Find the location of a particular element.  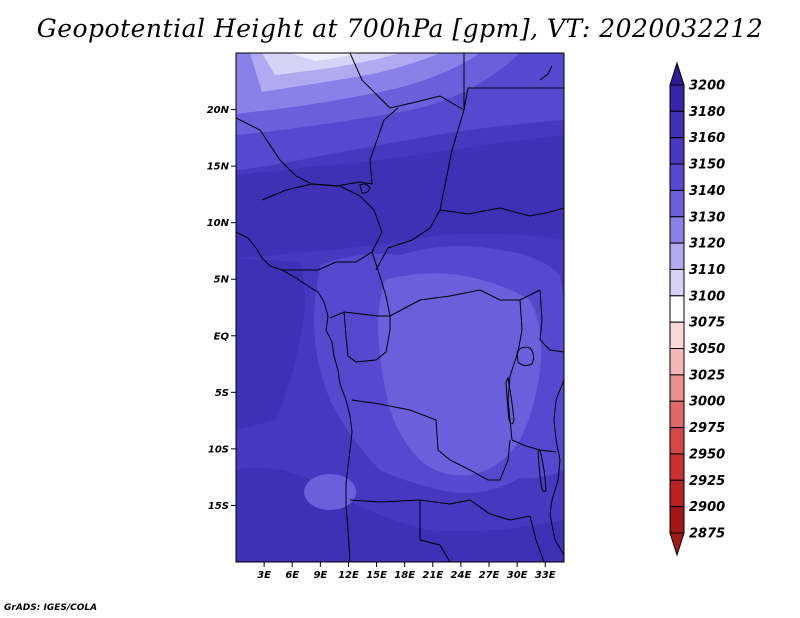

lon-tick-label: 24E is located at coordinates (461, 575).